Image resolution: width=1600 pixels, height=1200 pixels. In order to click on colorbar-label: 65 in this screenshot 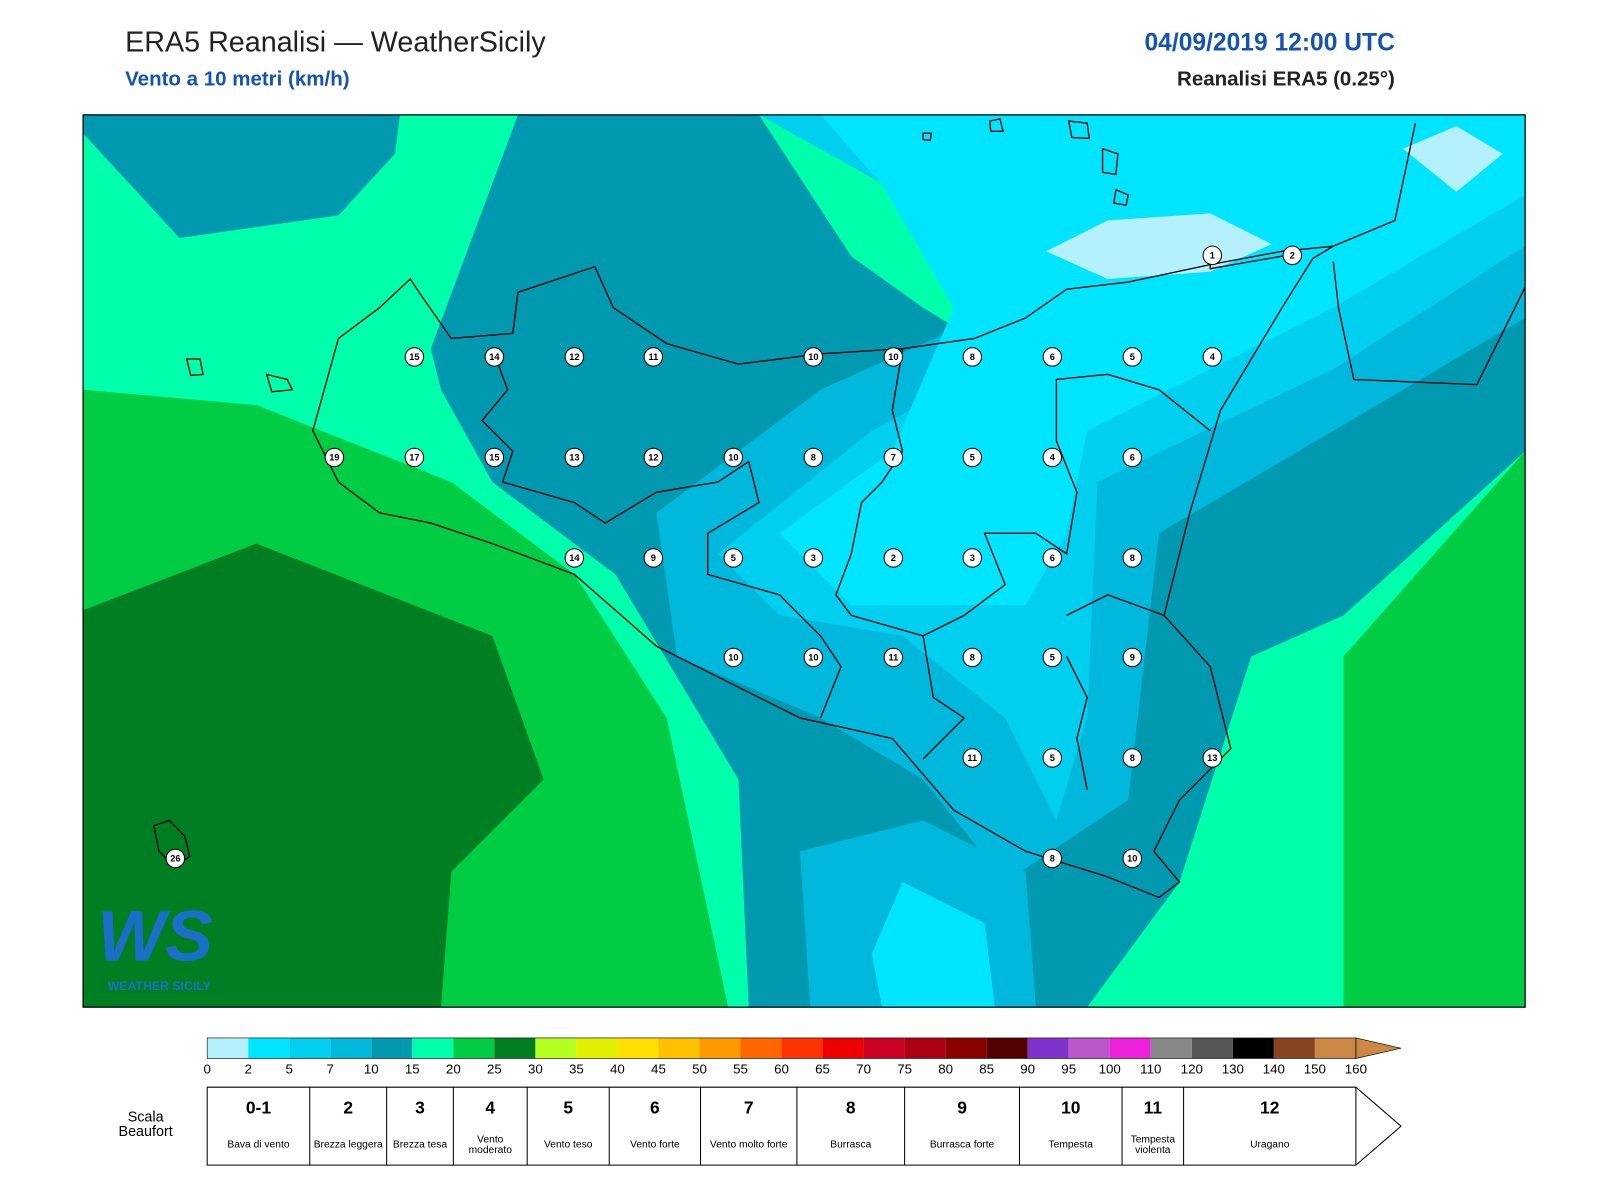, I will do `click(822, 1068)`.